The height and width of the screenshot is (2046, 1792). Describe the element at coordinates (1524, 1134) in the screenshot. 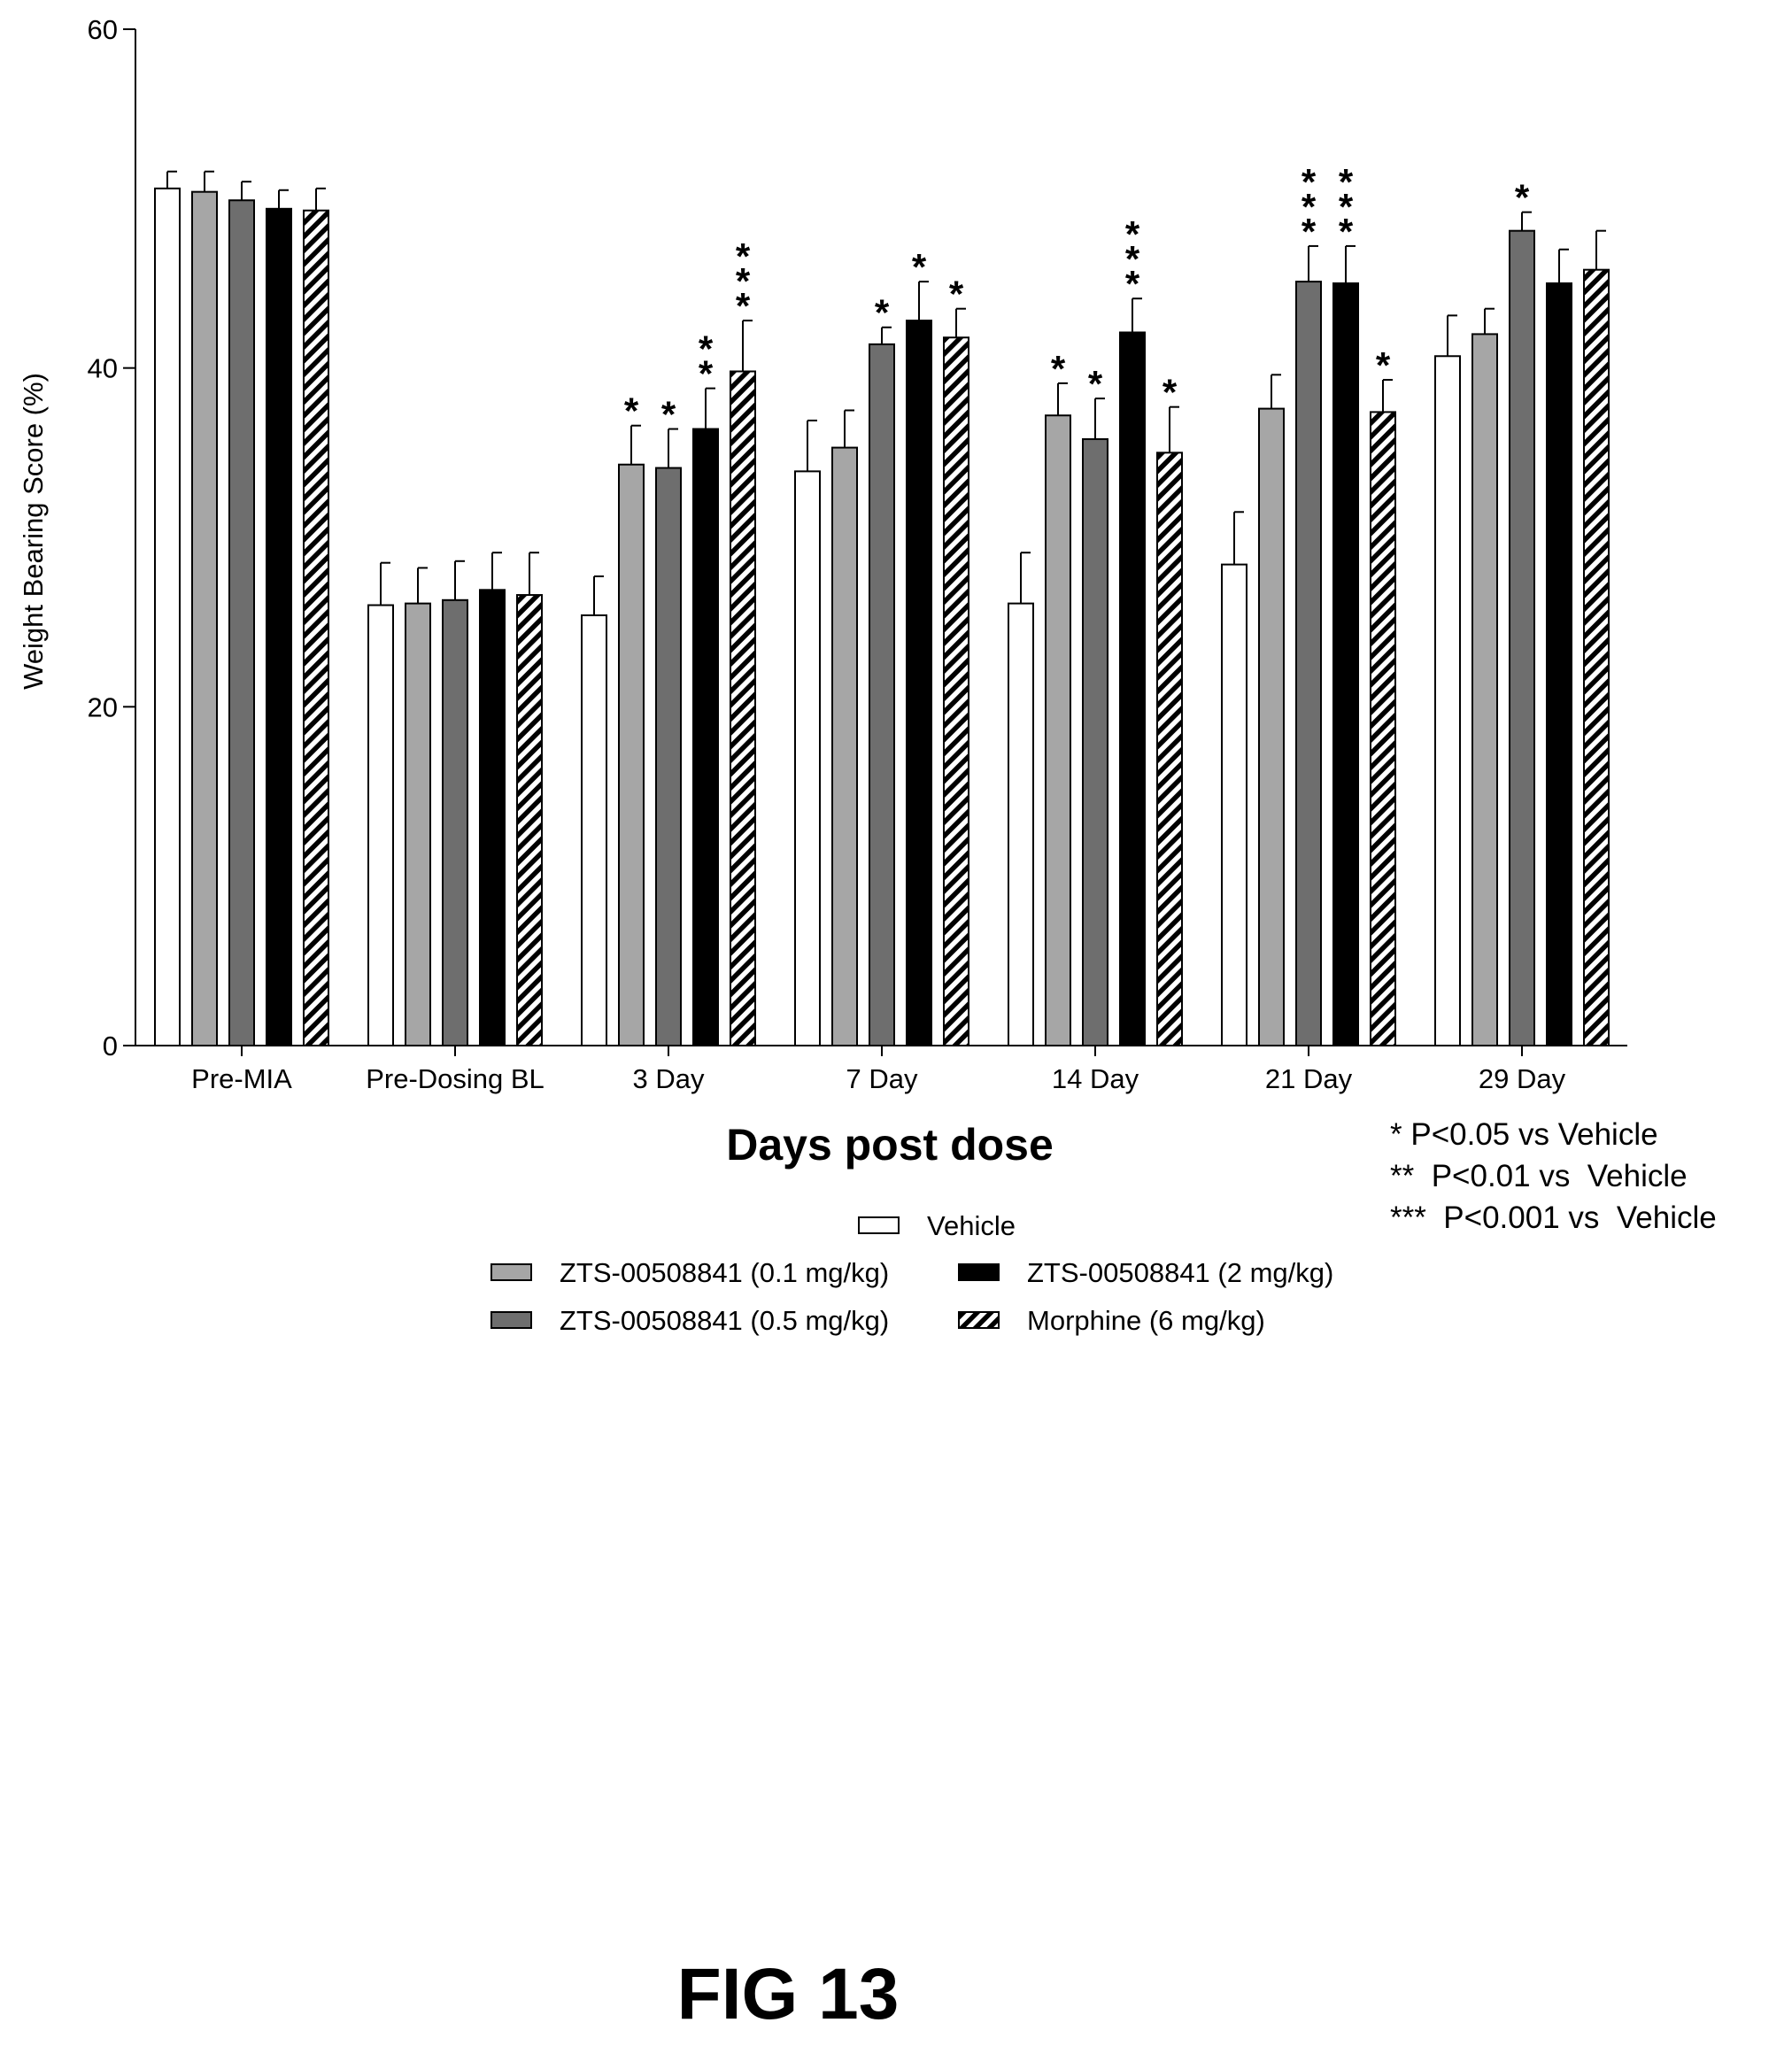

I see `sig-note-p005: * P<0.05 vs Vehicle` at that location.